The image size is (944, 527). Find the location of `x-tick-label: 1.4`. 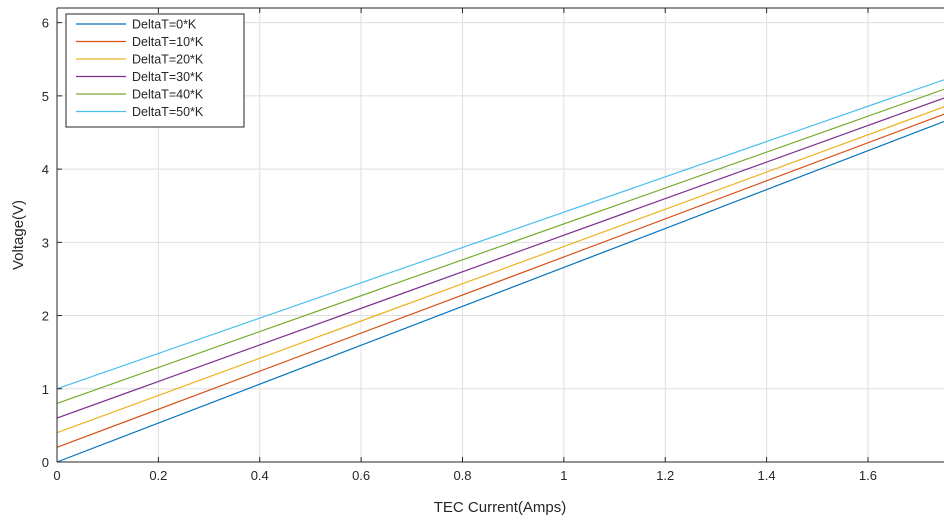

x-tick-label: 1.4 is located at coordinates (767, 475).